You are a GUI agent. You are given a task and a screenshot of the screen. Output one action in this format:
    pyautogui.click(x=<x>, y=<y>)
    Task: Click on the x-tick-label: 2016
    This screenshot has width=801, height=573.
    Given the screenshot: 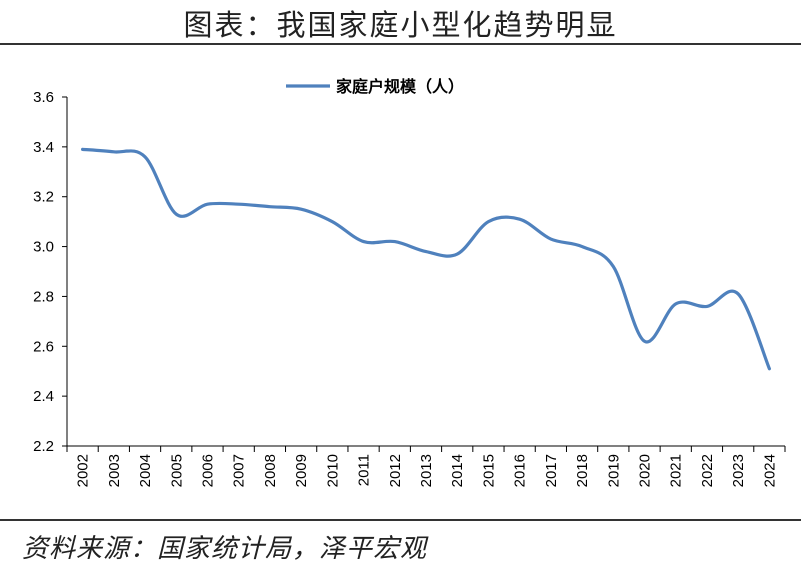 What is the action you would take?
    pyautogui.click(x=520, y=470)
    